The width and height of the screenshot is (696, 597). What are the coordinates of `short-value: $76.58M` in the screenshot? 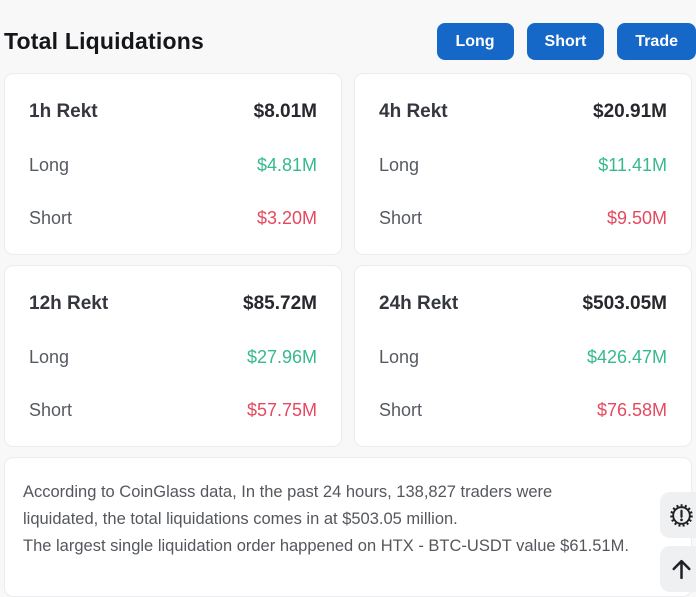 It's located at (631, 410).